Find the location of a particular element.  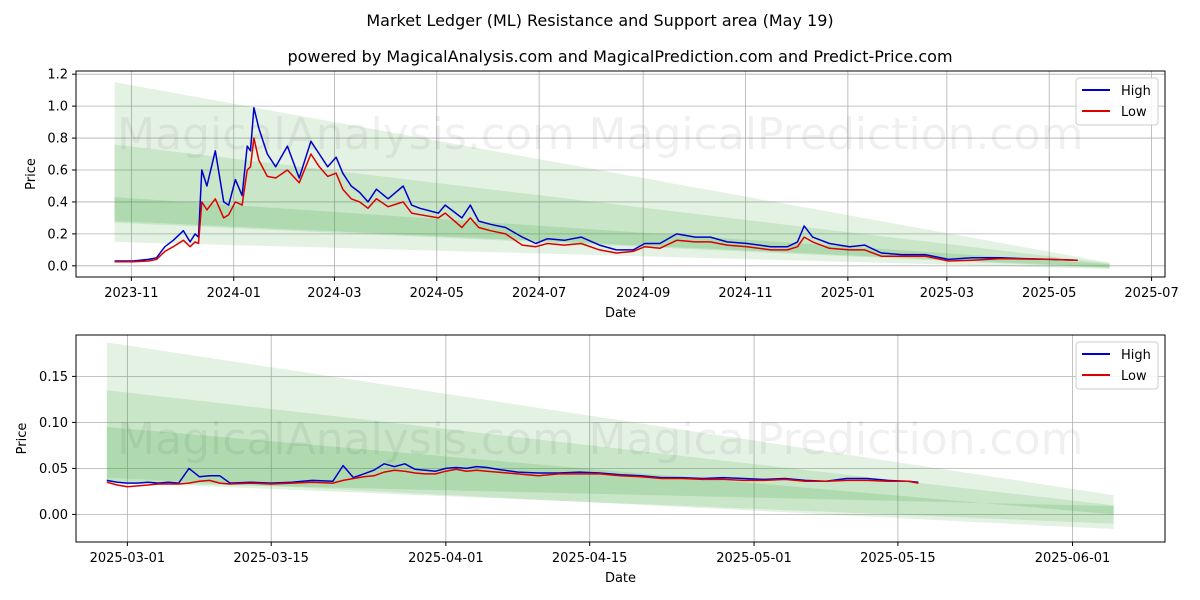

x-tick-label: 2025-05 is located at coordinates (1049, 293).